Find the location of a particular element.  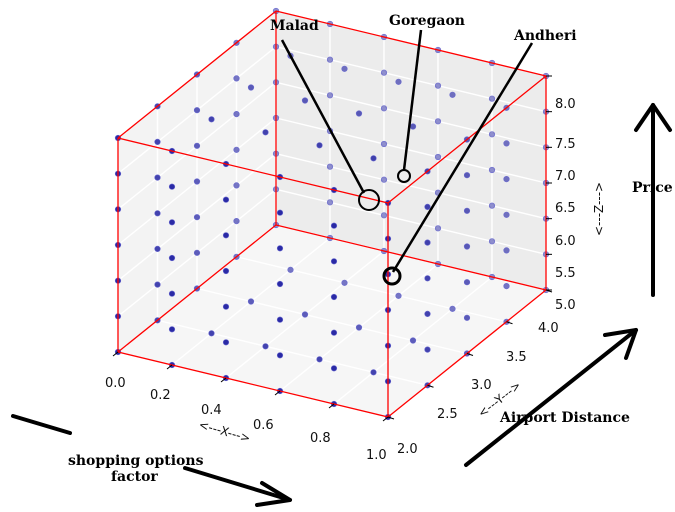

z-tick-labels: 5.0 5.5 6.0 6.5 7.0 7.5 8.0 is located at coordinates (565, 205).